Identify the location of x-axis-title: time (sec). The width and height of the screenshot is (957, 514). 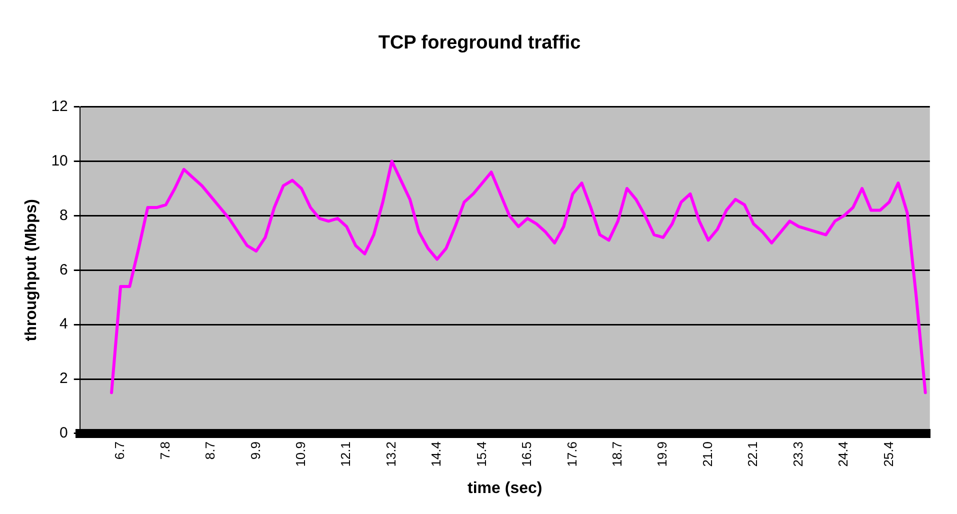
(505, 488).